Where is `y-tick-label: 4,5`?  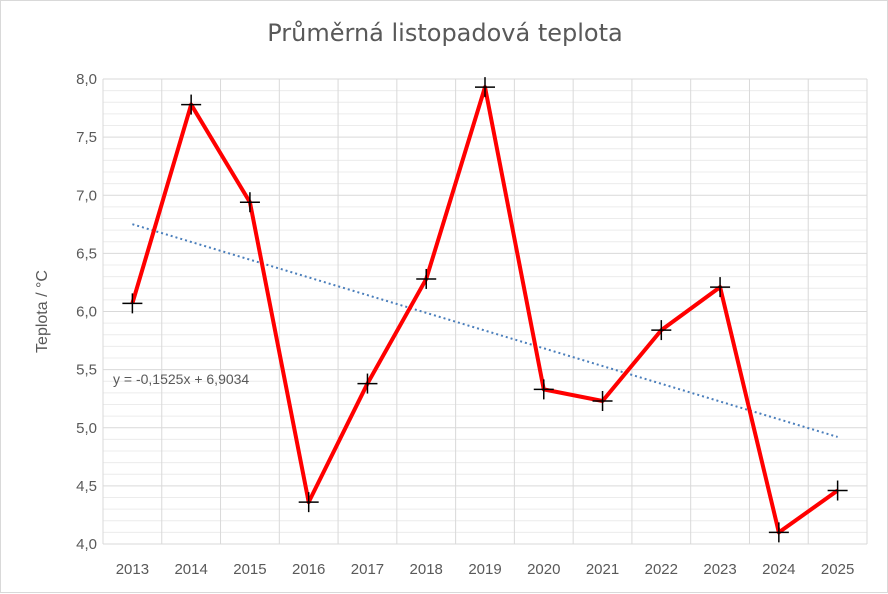 y-tick-label: 4,5 is located at coordinates (86, 486).